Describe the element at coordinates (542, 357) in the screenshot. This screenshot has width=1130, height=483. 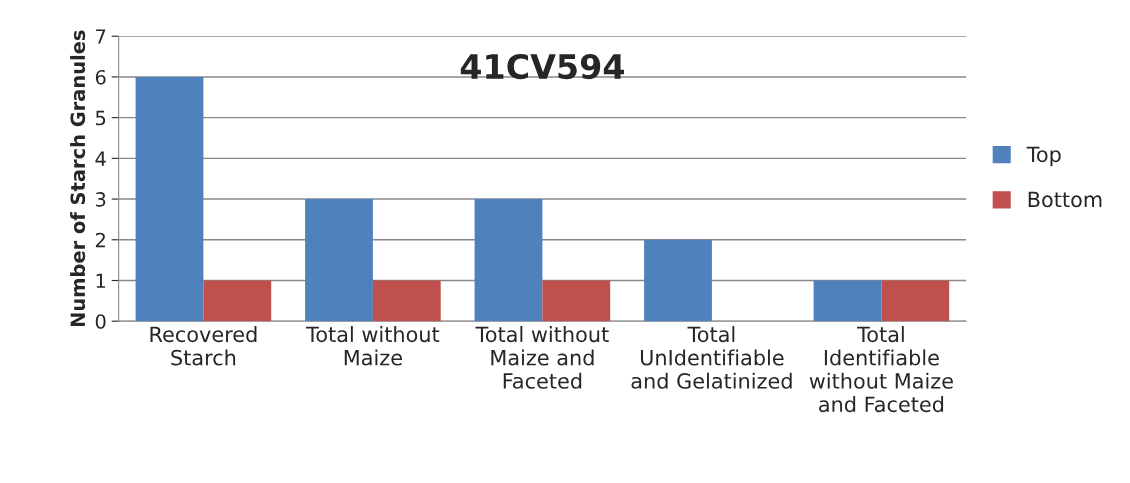
I see `x-tick-label: Total without Maize and Faceted` at that location.